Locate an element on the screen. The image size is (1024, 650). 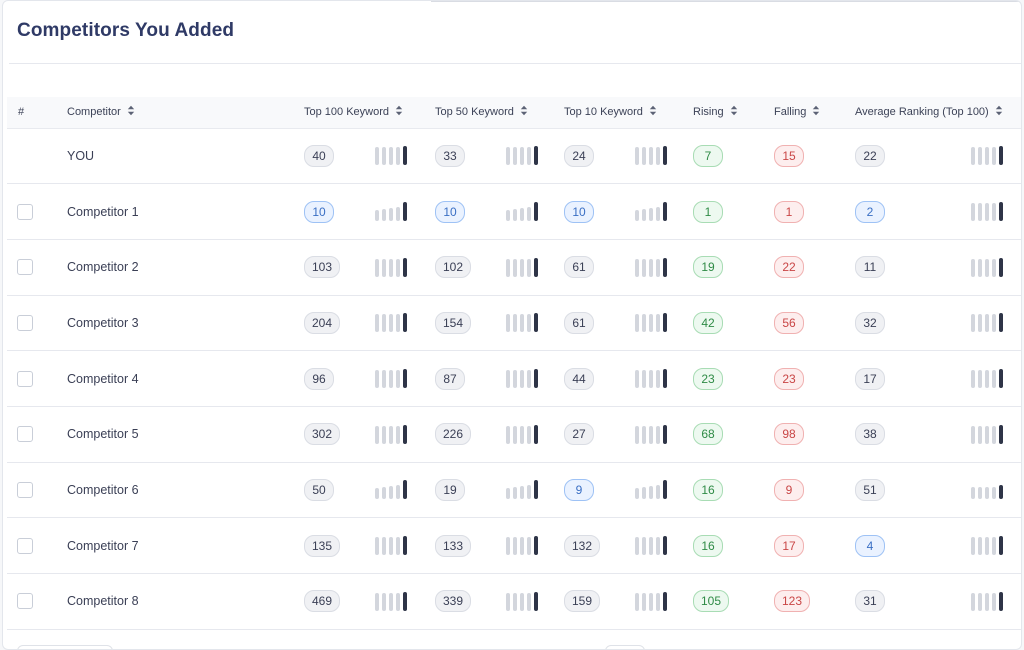
table-row: Competitor 6 50 19 9 16 9 51 is located at coordinates (514, 490).